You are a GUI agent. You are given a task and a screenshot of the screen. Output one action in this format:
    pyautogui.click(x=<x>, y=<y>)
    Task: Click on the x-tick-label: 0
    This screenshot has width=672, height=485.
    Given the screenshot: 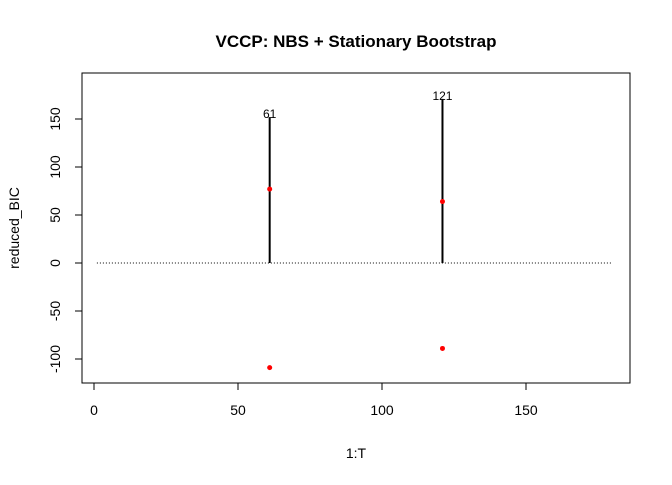 What is the action you would take?
    pyautogui.click(x=94, y=410)
    